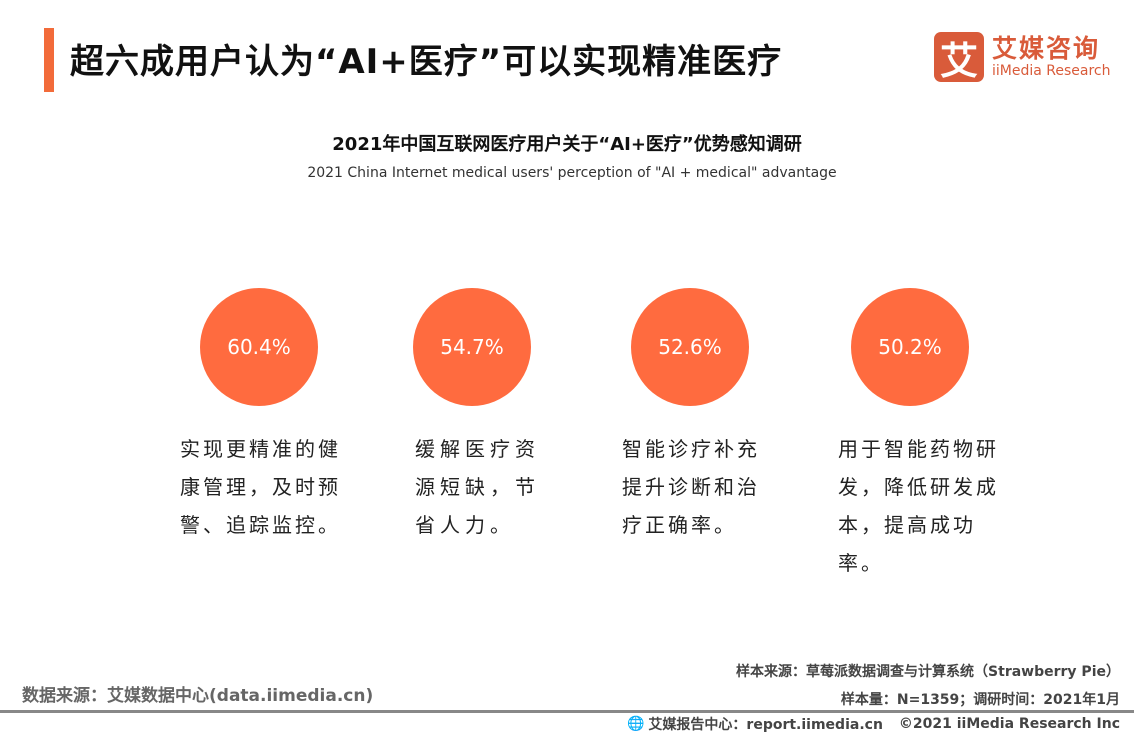  I want to click on title-accent-bar, so click(49, 60).